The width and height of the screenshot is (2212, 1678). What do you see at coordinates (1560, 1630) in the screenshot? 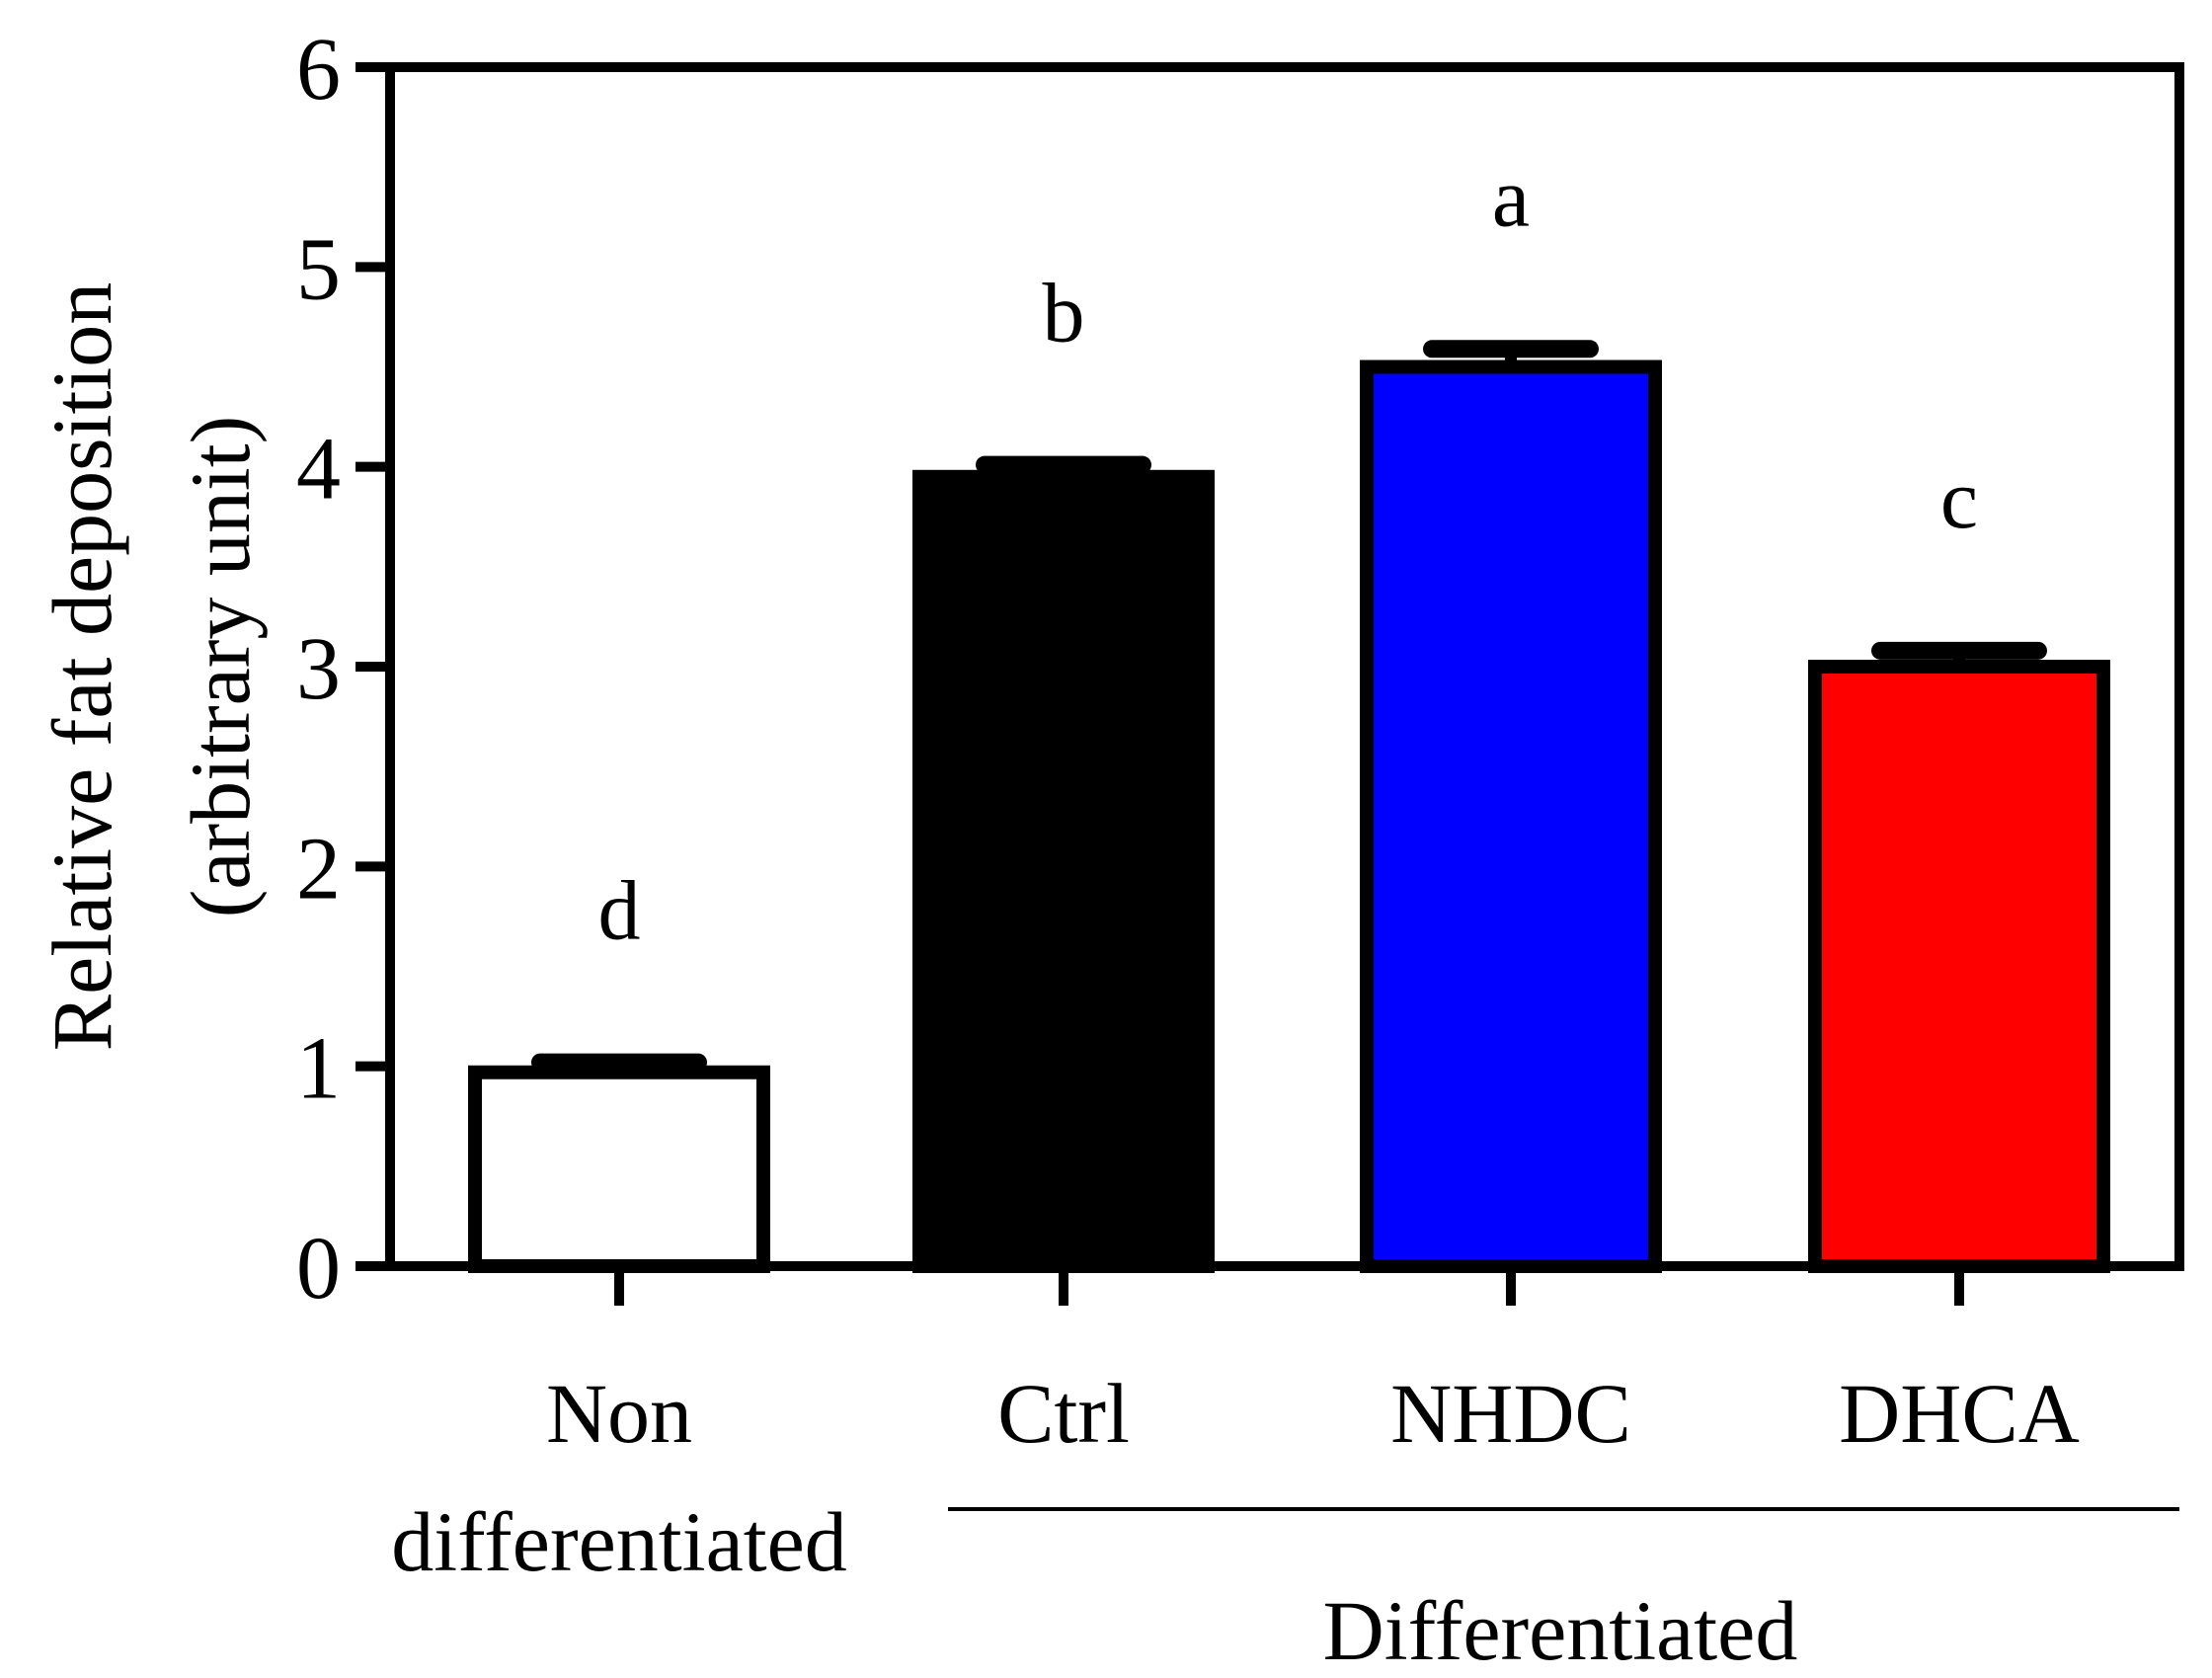
I see `group-label: Differentiated` at bounding box center [1560, 1630].